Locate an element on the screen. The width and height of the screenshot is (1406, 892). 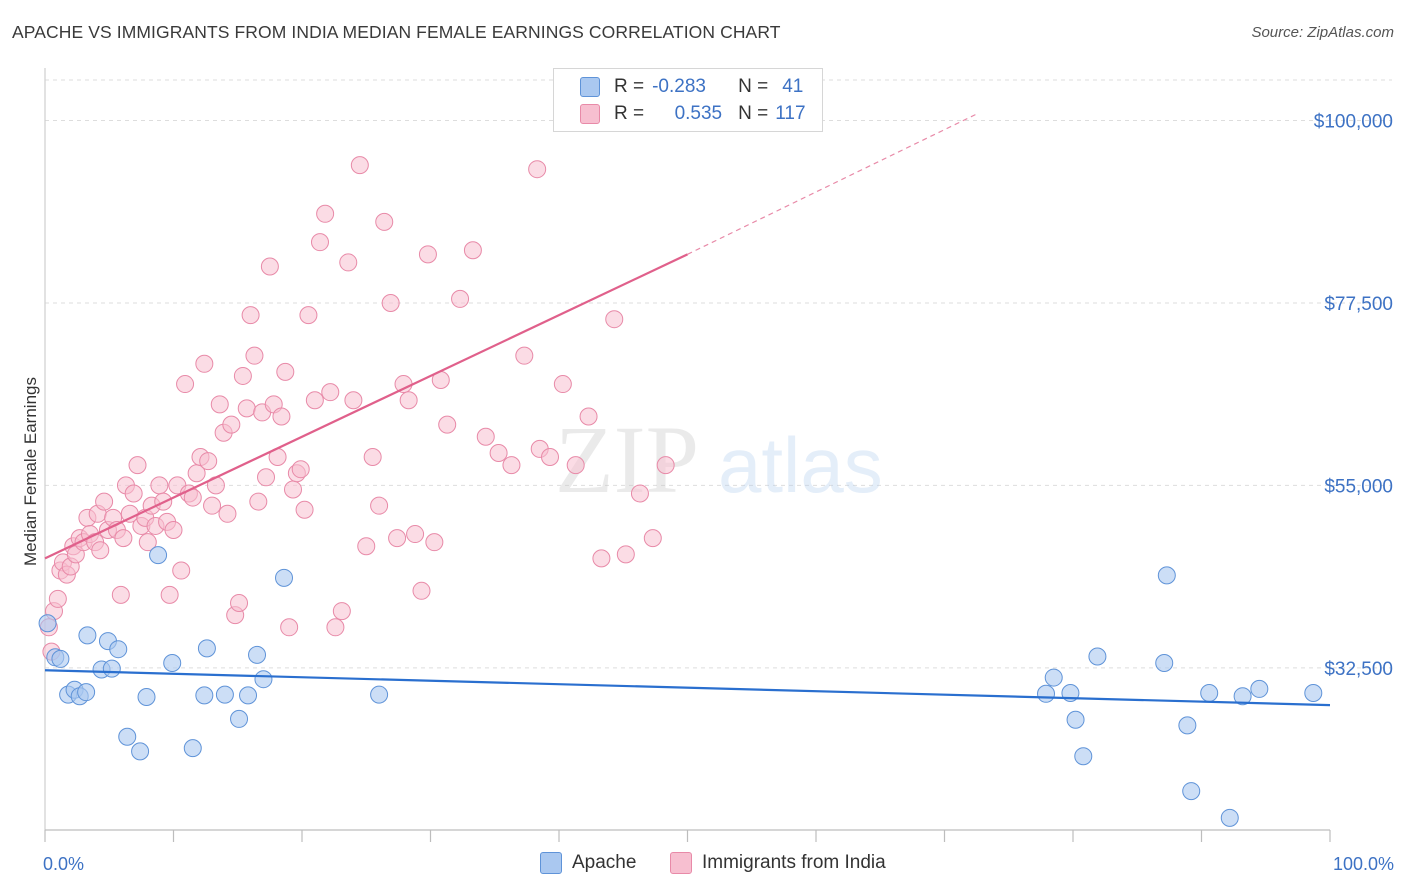
x-tick-label-start: 0.0% is located at coordinates (63, 864).